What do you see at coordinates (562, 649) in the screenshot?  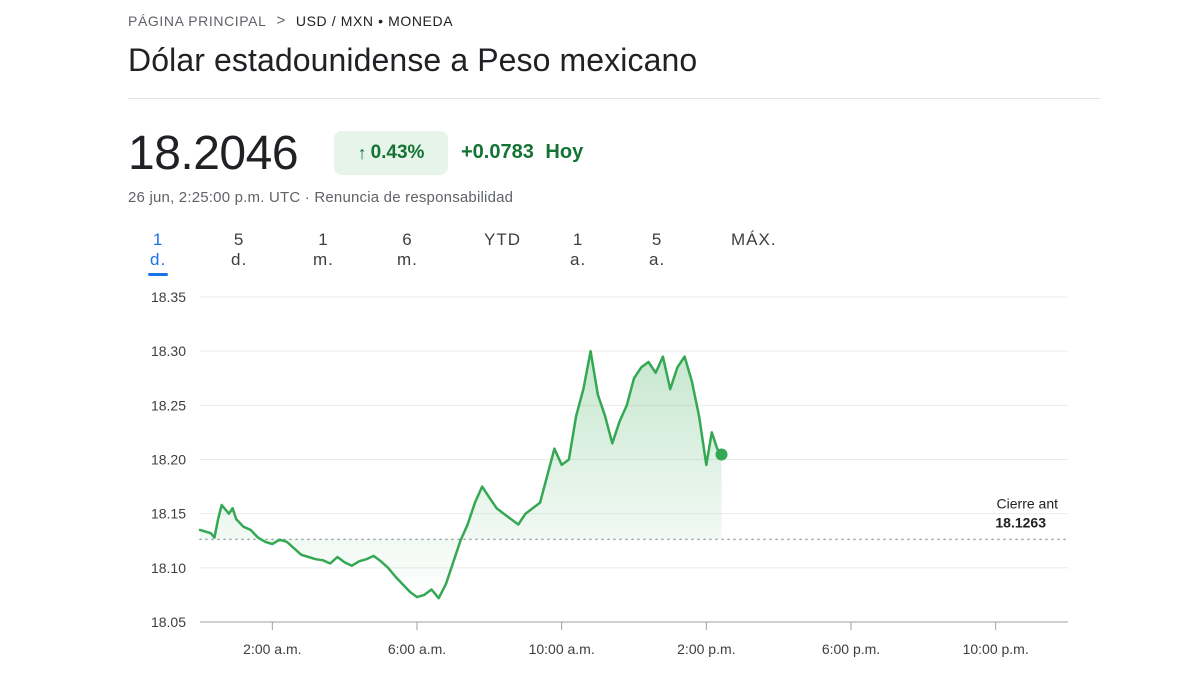 I see `x-tick-label: 10:00 a.m.` at bounding box center [562, 649].